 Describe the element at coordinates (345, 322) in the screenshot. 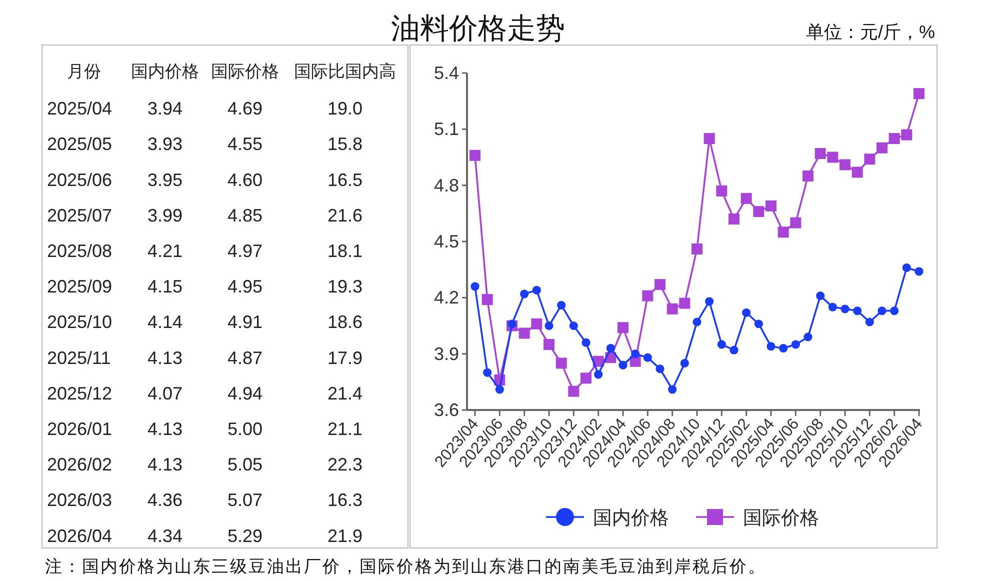

I see `data-label: 18.6` at that location.